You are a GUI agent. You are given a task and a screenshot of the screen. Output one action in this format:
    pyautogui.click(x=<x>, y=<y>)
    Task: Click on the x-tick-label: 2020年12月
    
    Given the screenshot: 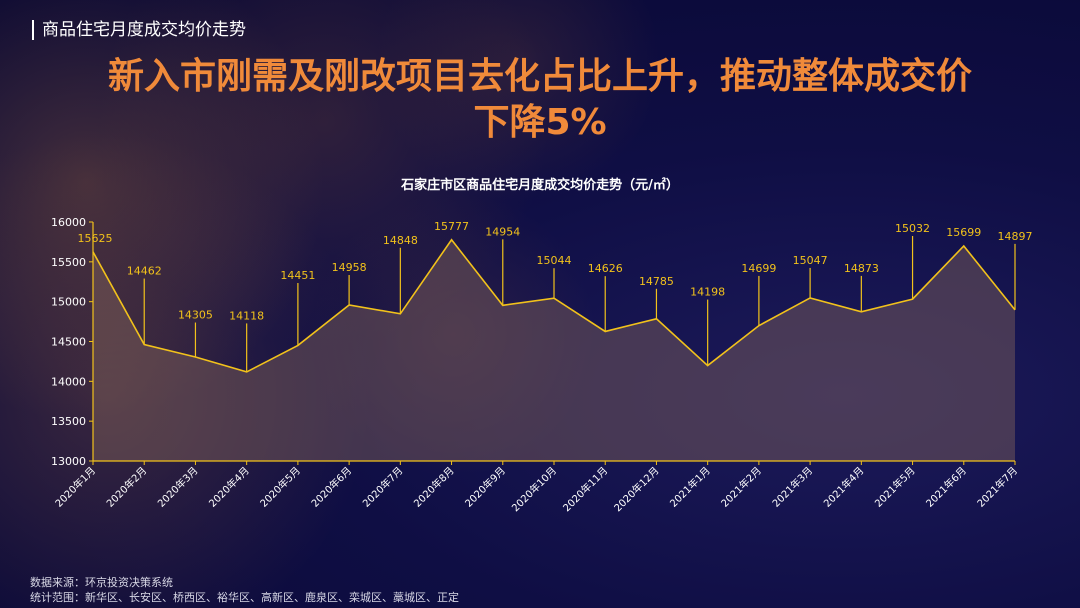 What is the action you would take?
    pyautogui.click(x=636, y=489)
    